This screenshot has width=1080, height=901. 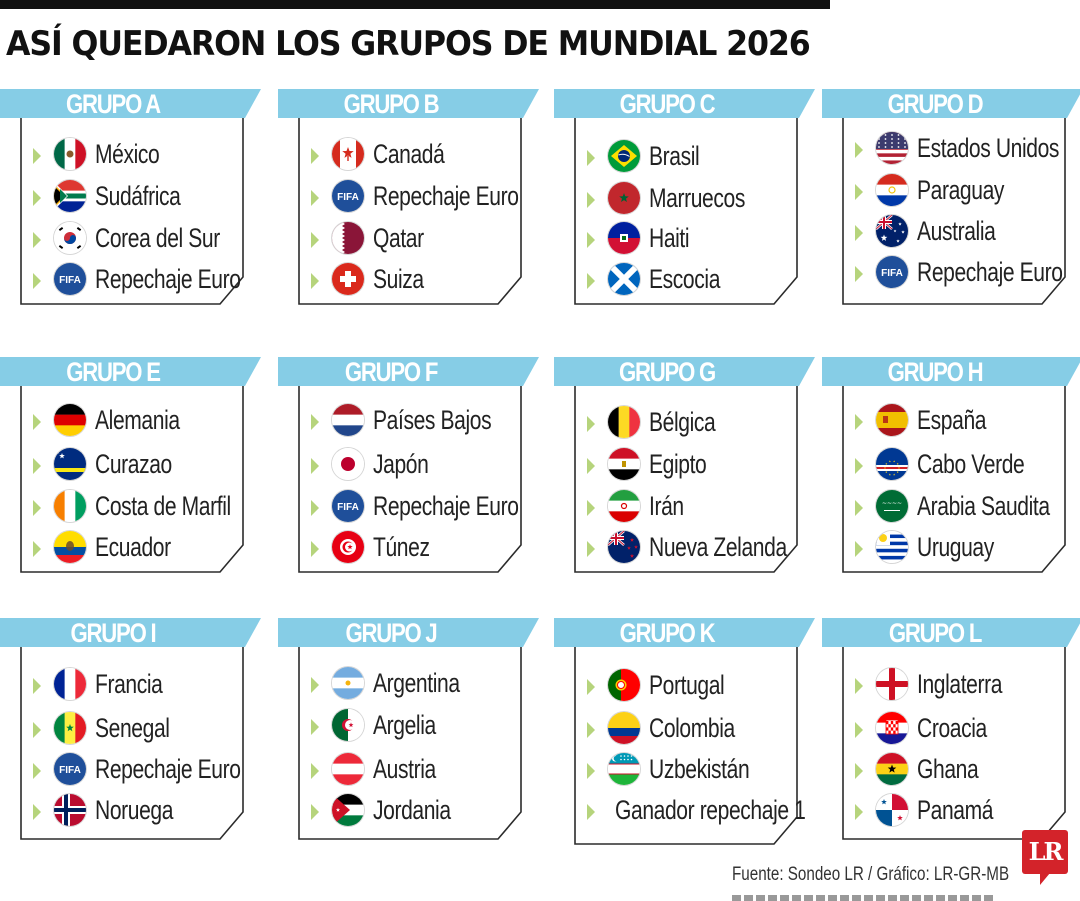 What do you see at coordinates (685, 811) in the screenshot?
I see `team-row: Ganador repechaje 1` at bounding box center [685, 811].